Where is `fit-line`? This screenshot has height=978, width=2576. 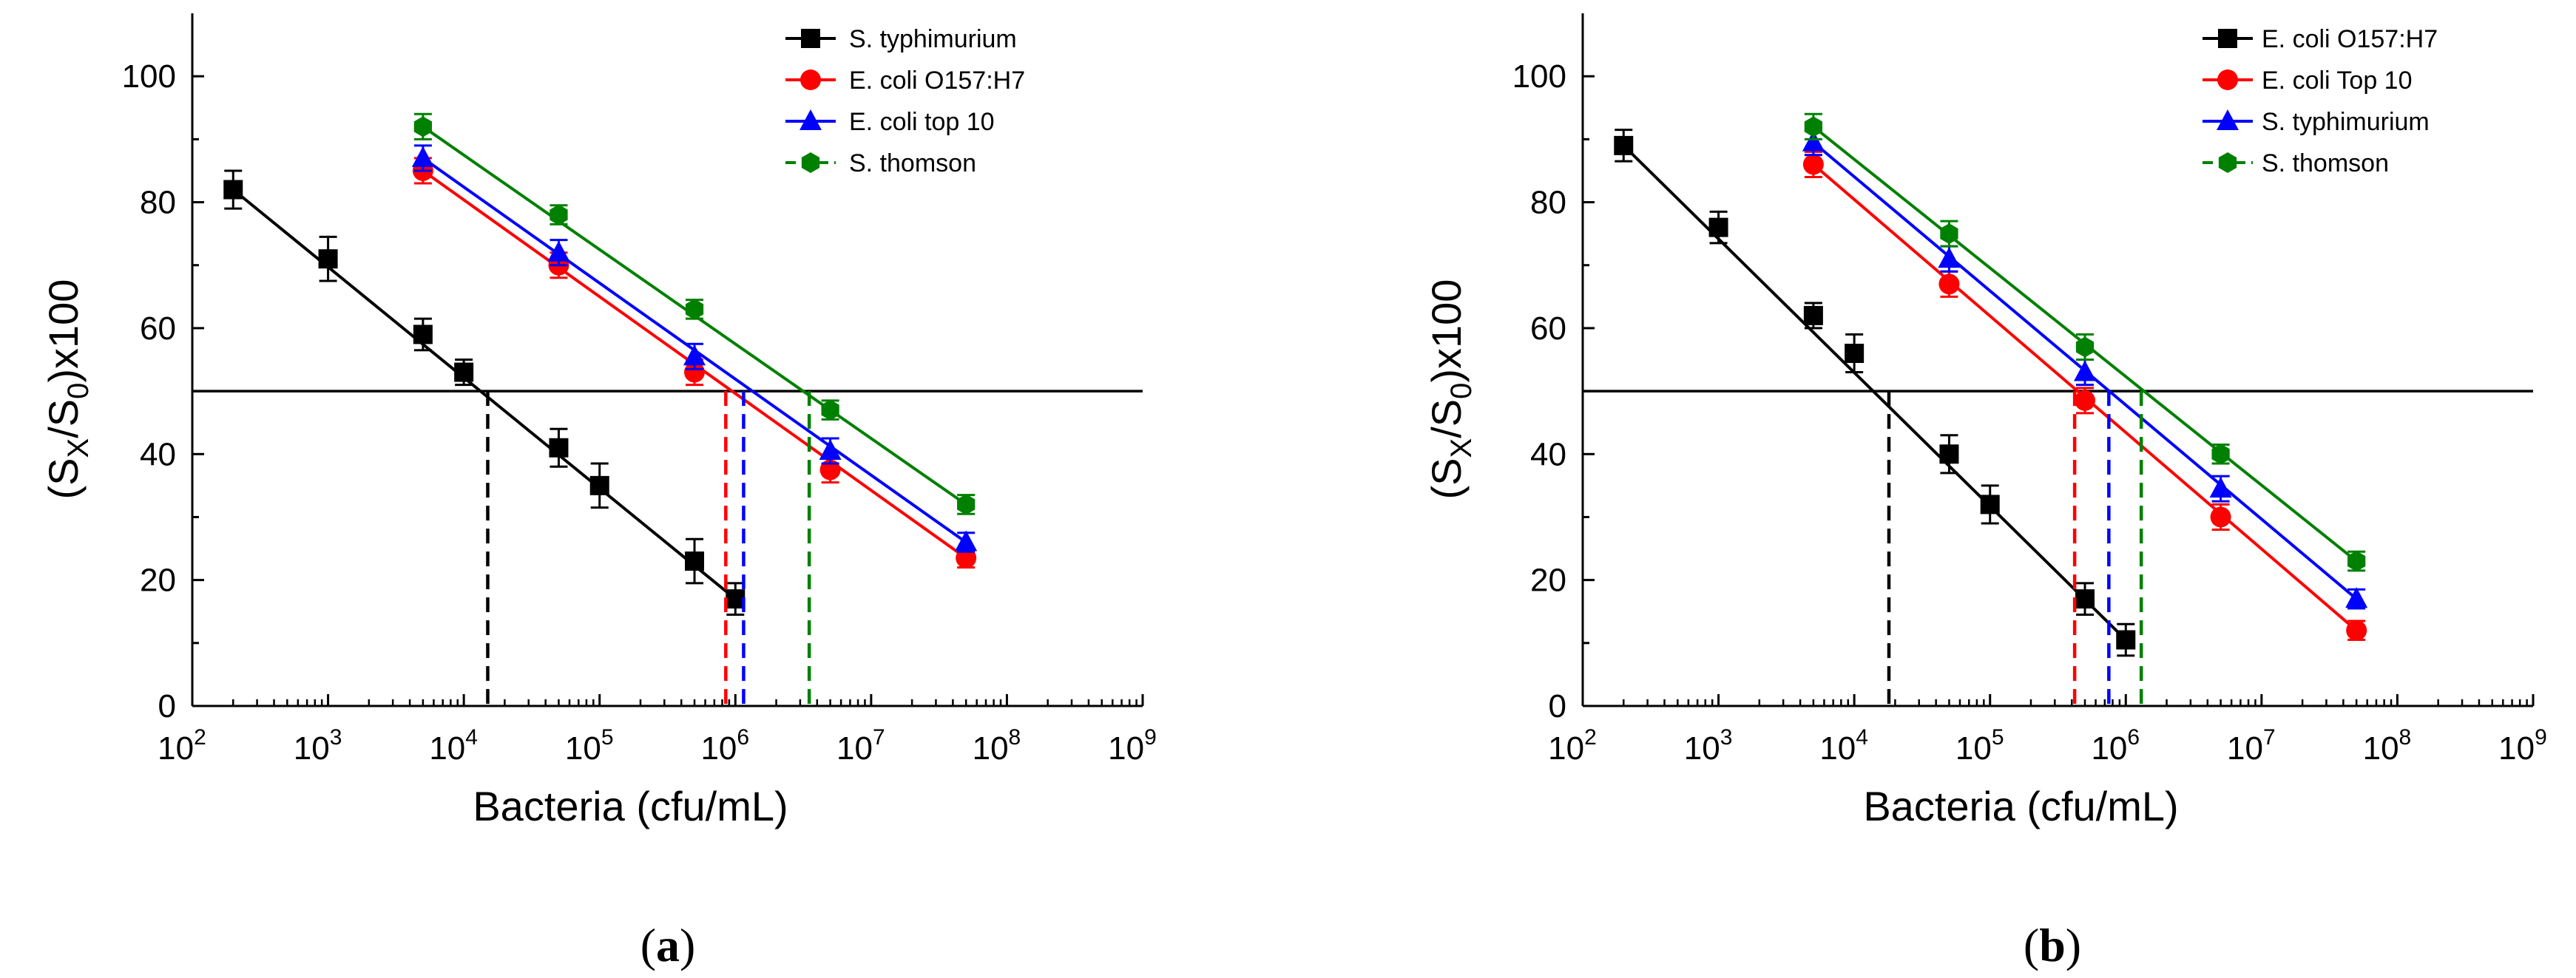 fit-line is located at coordinates (1874, 392).